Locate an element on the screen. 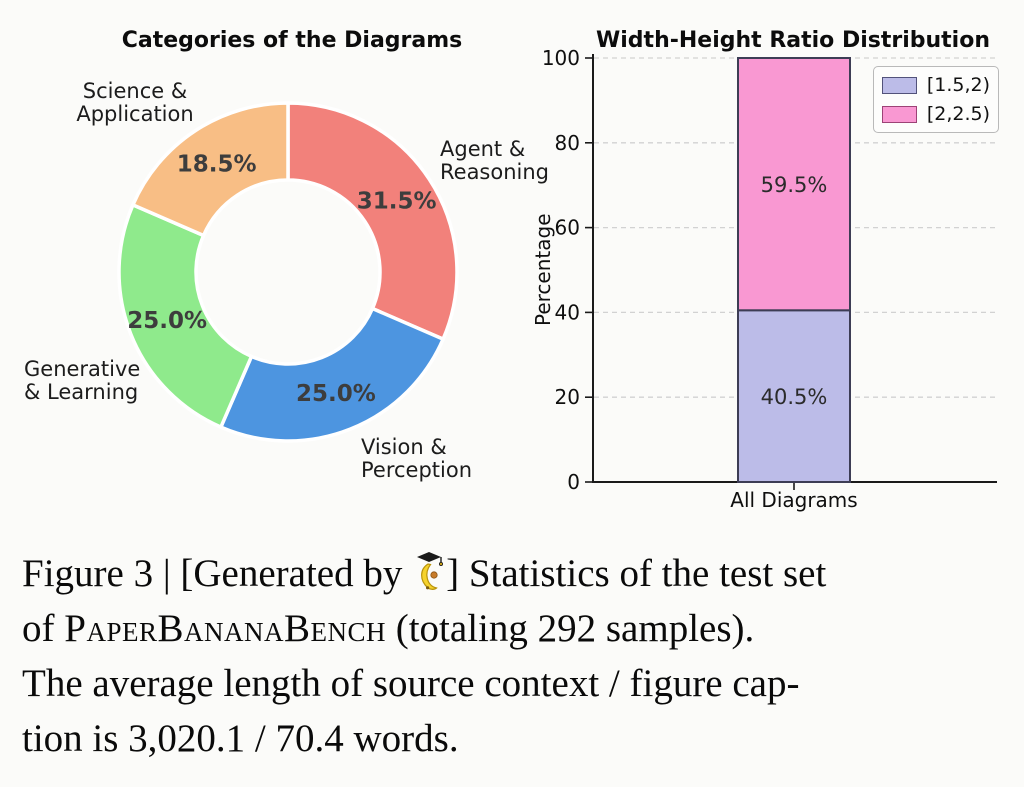  bar-segment-label: 59.5% is located at coordinates (794, 185).